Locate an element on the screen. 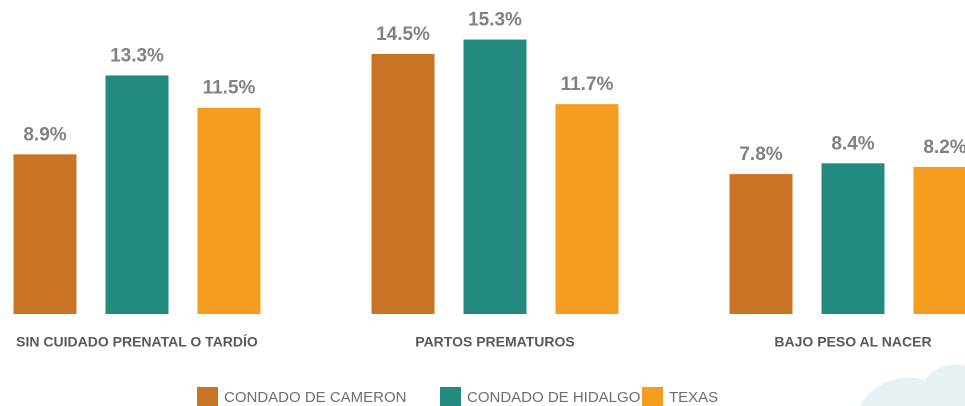  value-label: 8.2% is located at coordinates (944, 147).